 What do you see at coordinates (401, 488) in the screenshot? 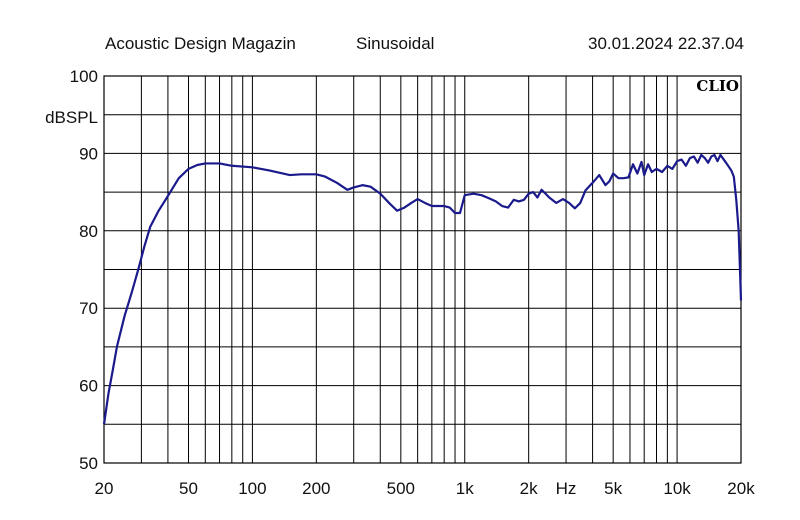
I see `x-tick-label: 500` at bounding box center [401, 488].